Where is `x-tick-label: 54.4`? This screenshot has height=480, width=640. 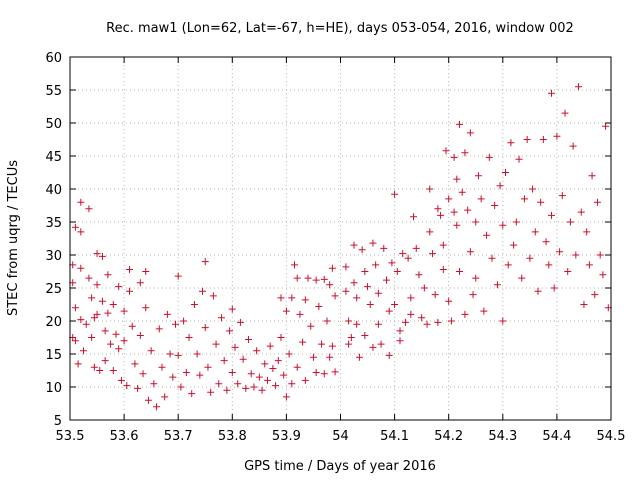
x-tick-label: 54.4 is located at coordinates (556, 436).